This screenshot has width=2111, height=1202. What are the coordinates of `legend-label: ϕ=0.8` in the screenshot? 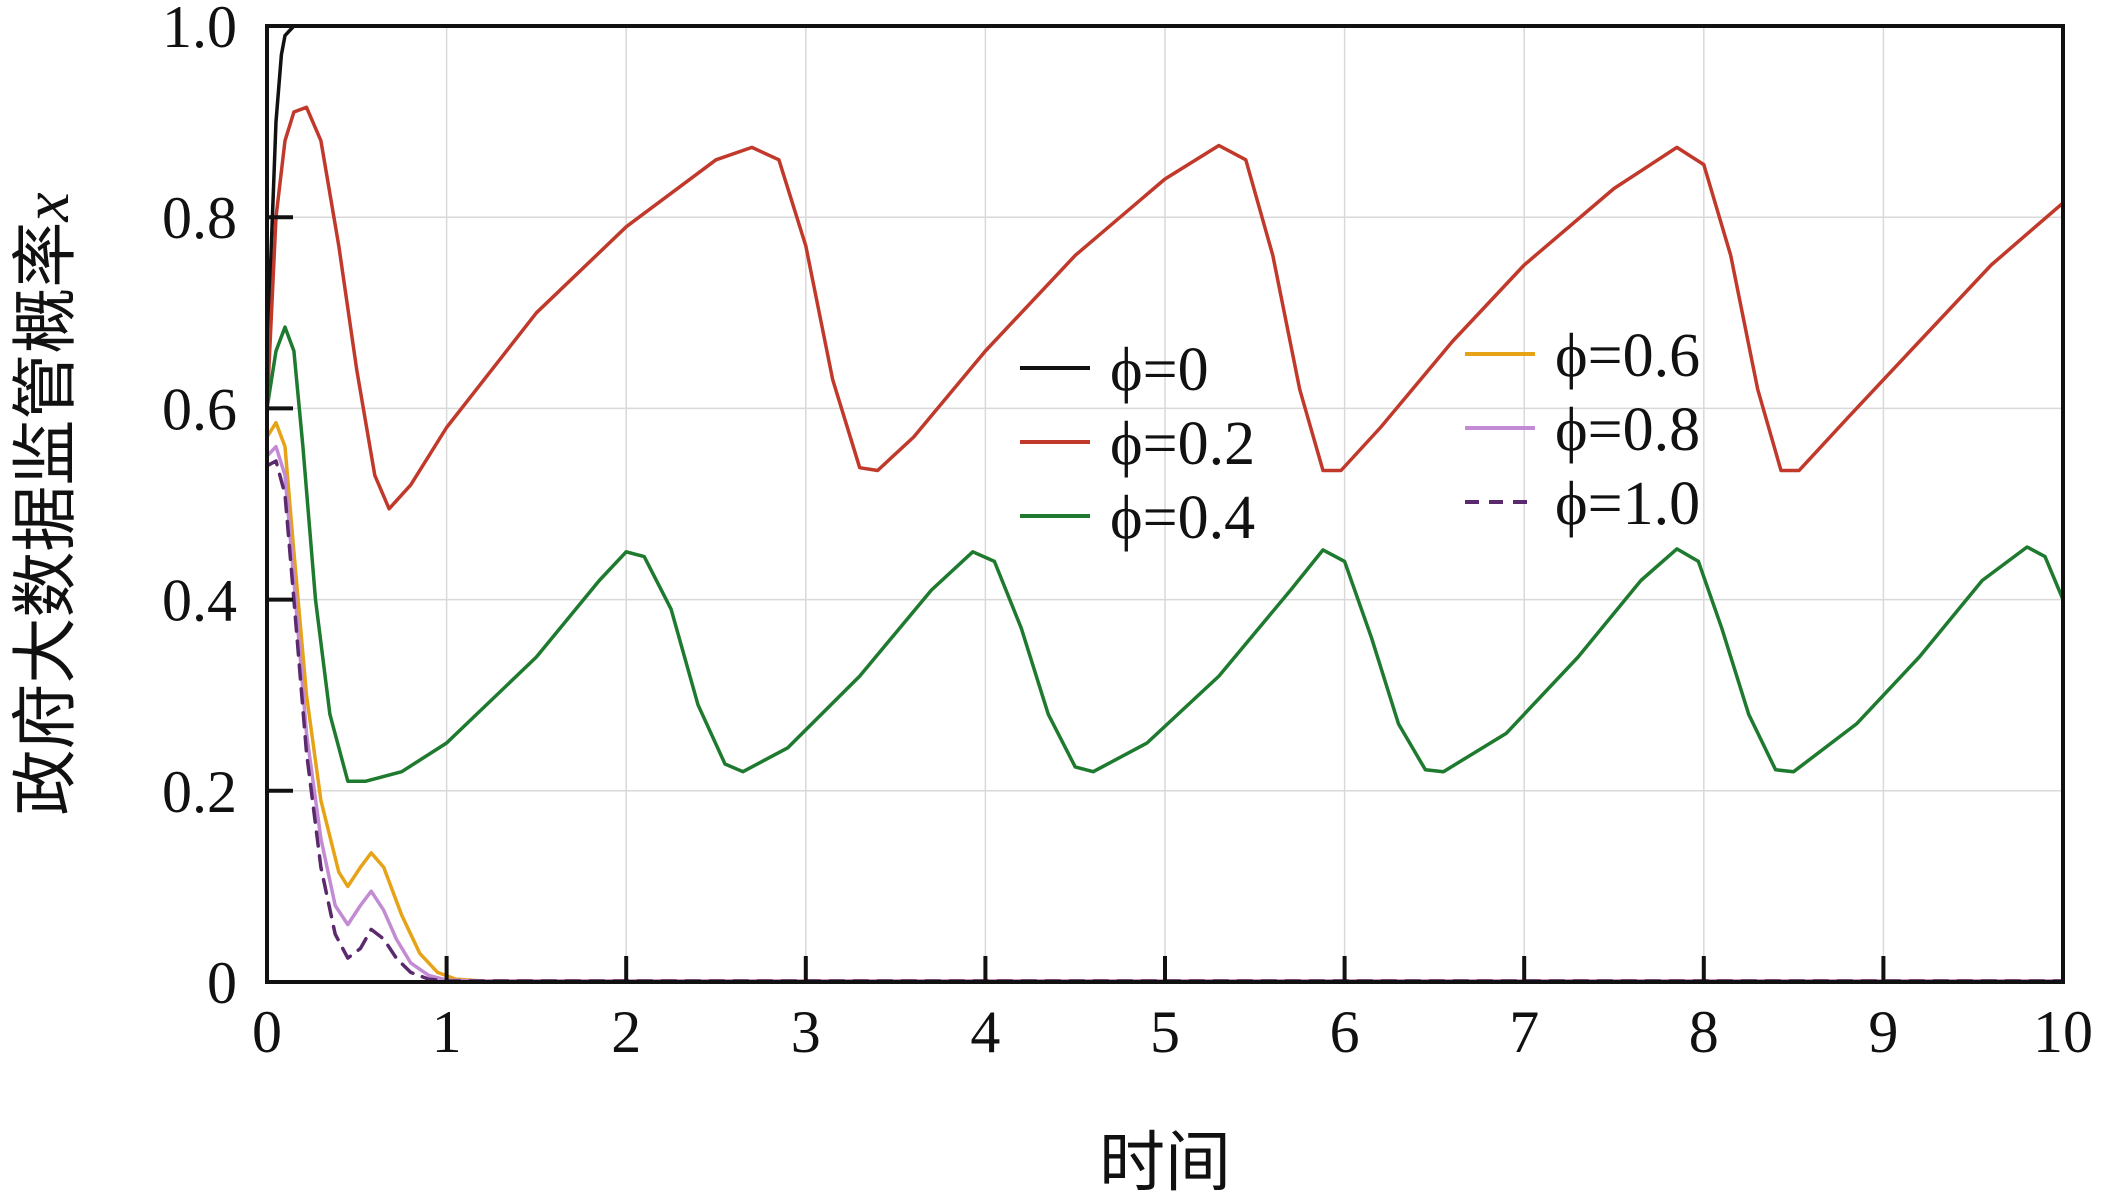 It's located at (1627, 430).